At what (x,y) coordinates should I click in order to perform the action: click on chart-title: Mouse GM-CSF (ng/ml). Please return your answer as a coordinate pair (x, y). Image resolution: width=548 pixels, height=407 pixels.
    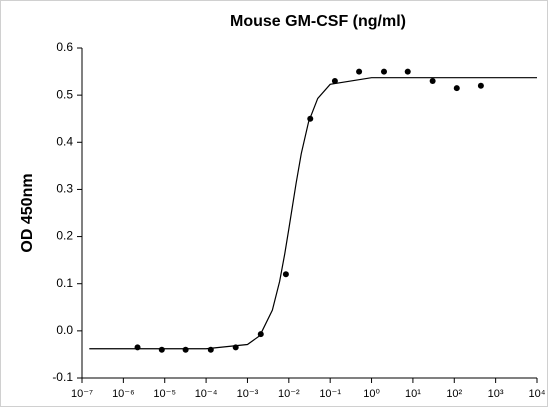
    Looking at the image, I should click on (318, 21).